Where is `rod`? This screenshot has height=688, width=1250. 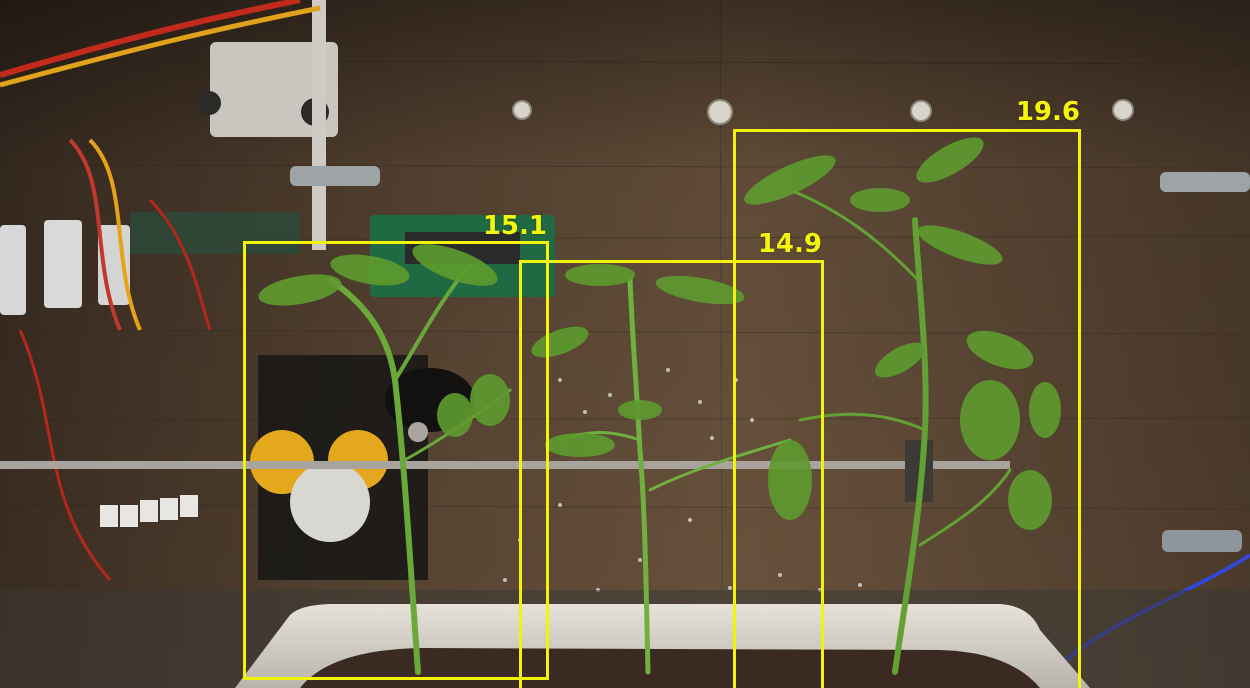
rod is located at coordinates (505, 465).